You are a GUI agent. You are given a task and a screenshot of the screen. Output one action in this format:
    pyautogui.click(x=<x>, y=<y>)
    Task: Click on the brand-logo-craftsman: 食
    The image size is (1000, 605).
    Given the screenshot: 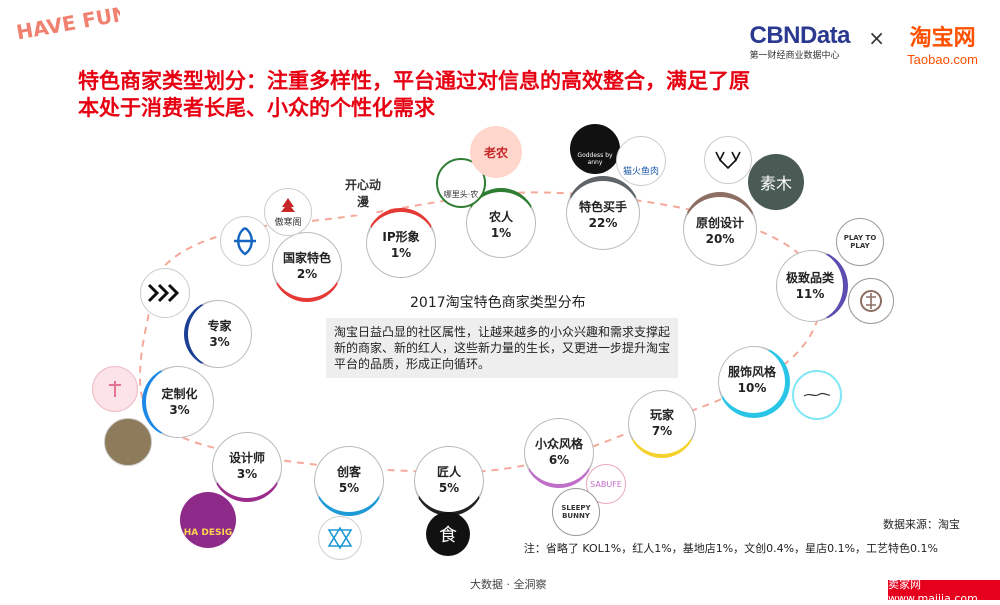 What is the action you would take?
    pyautogui.click(x=448, y=534)
    